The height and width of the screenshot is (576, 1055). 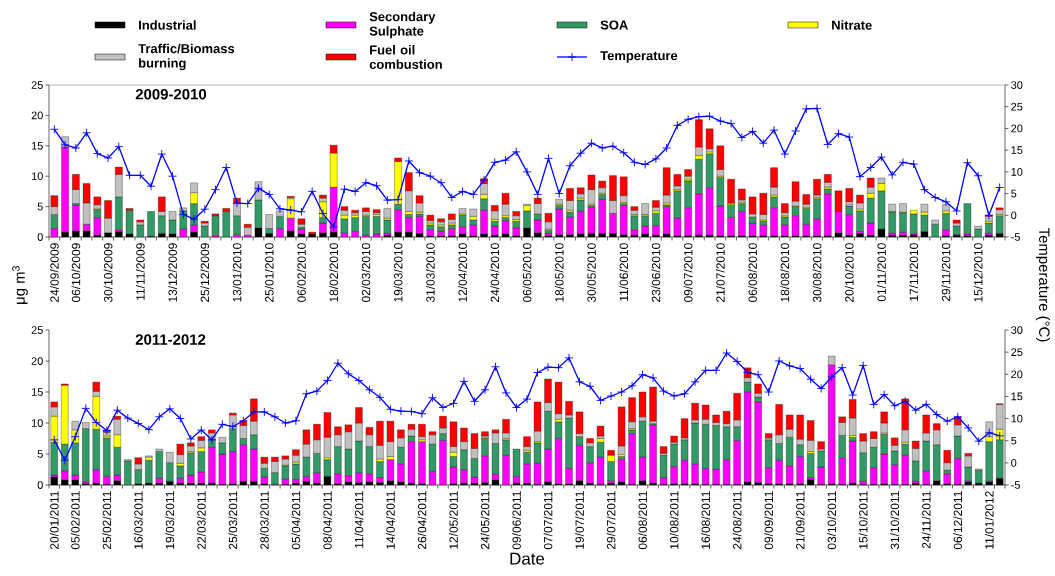 What do you see at coordinates (958, 520) in the screenshot?
I see `x-tick-label: 06/12/2011` at bounding box center [958, 520].